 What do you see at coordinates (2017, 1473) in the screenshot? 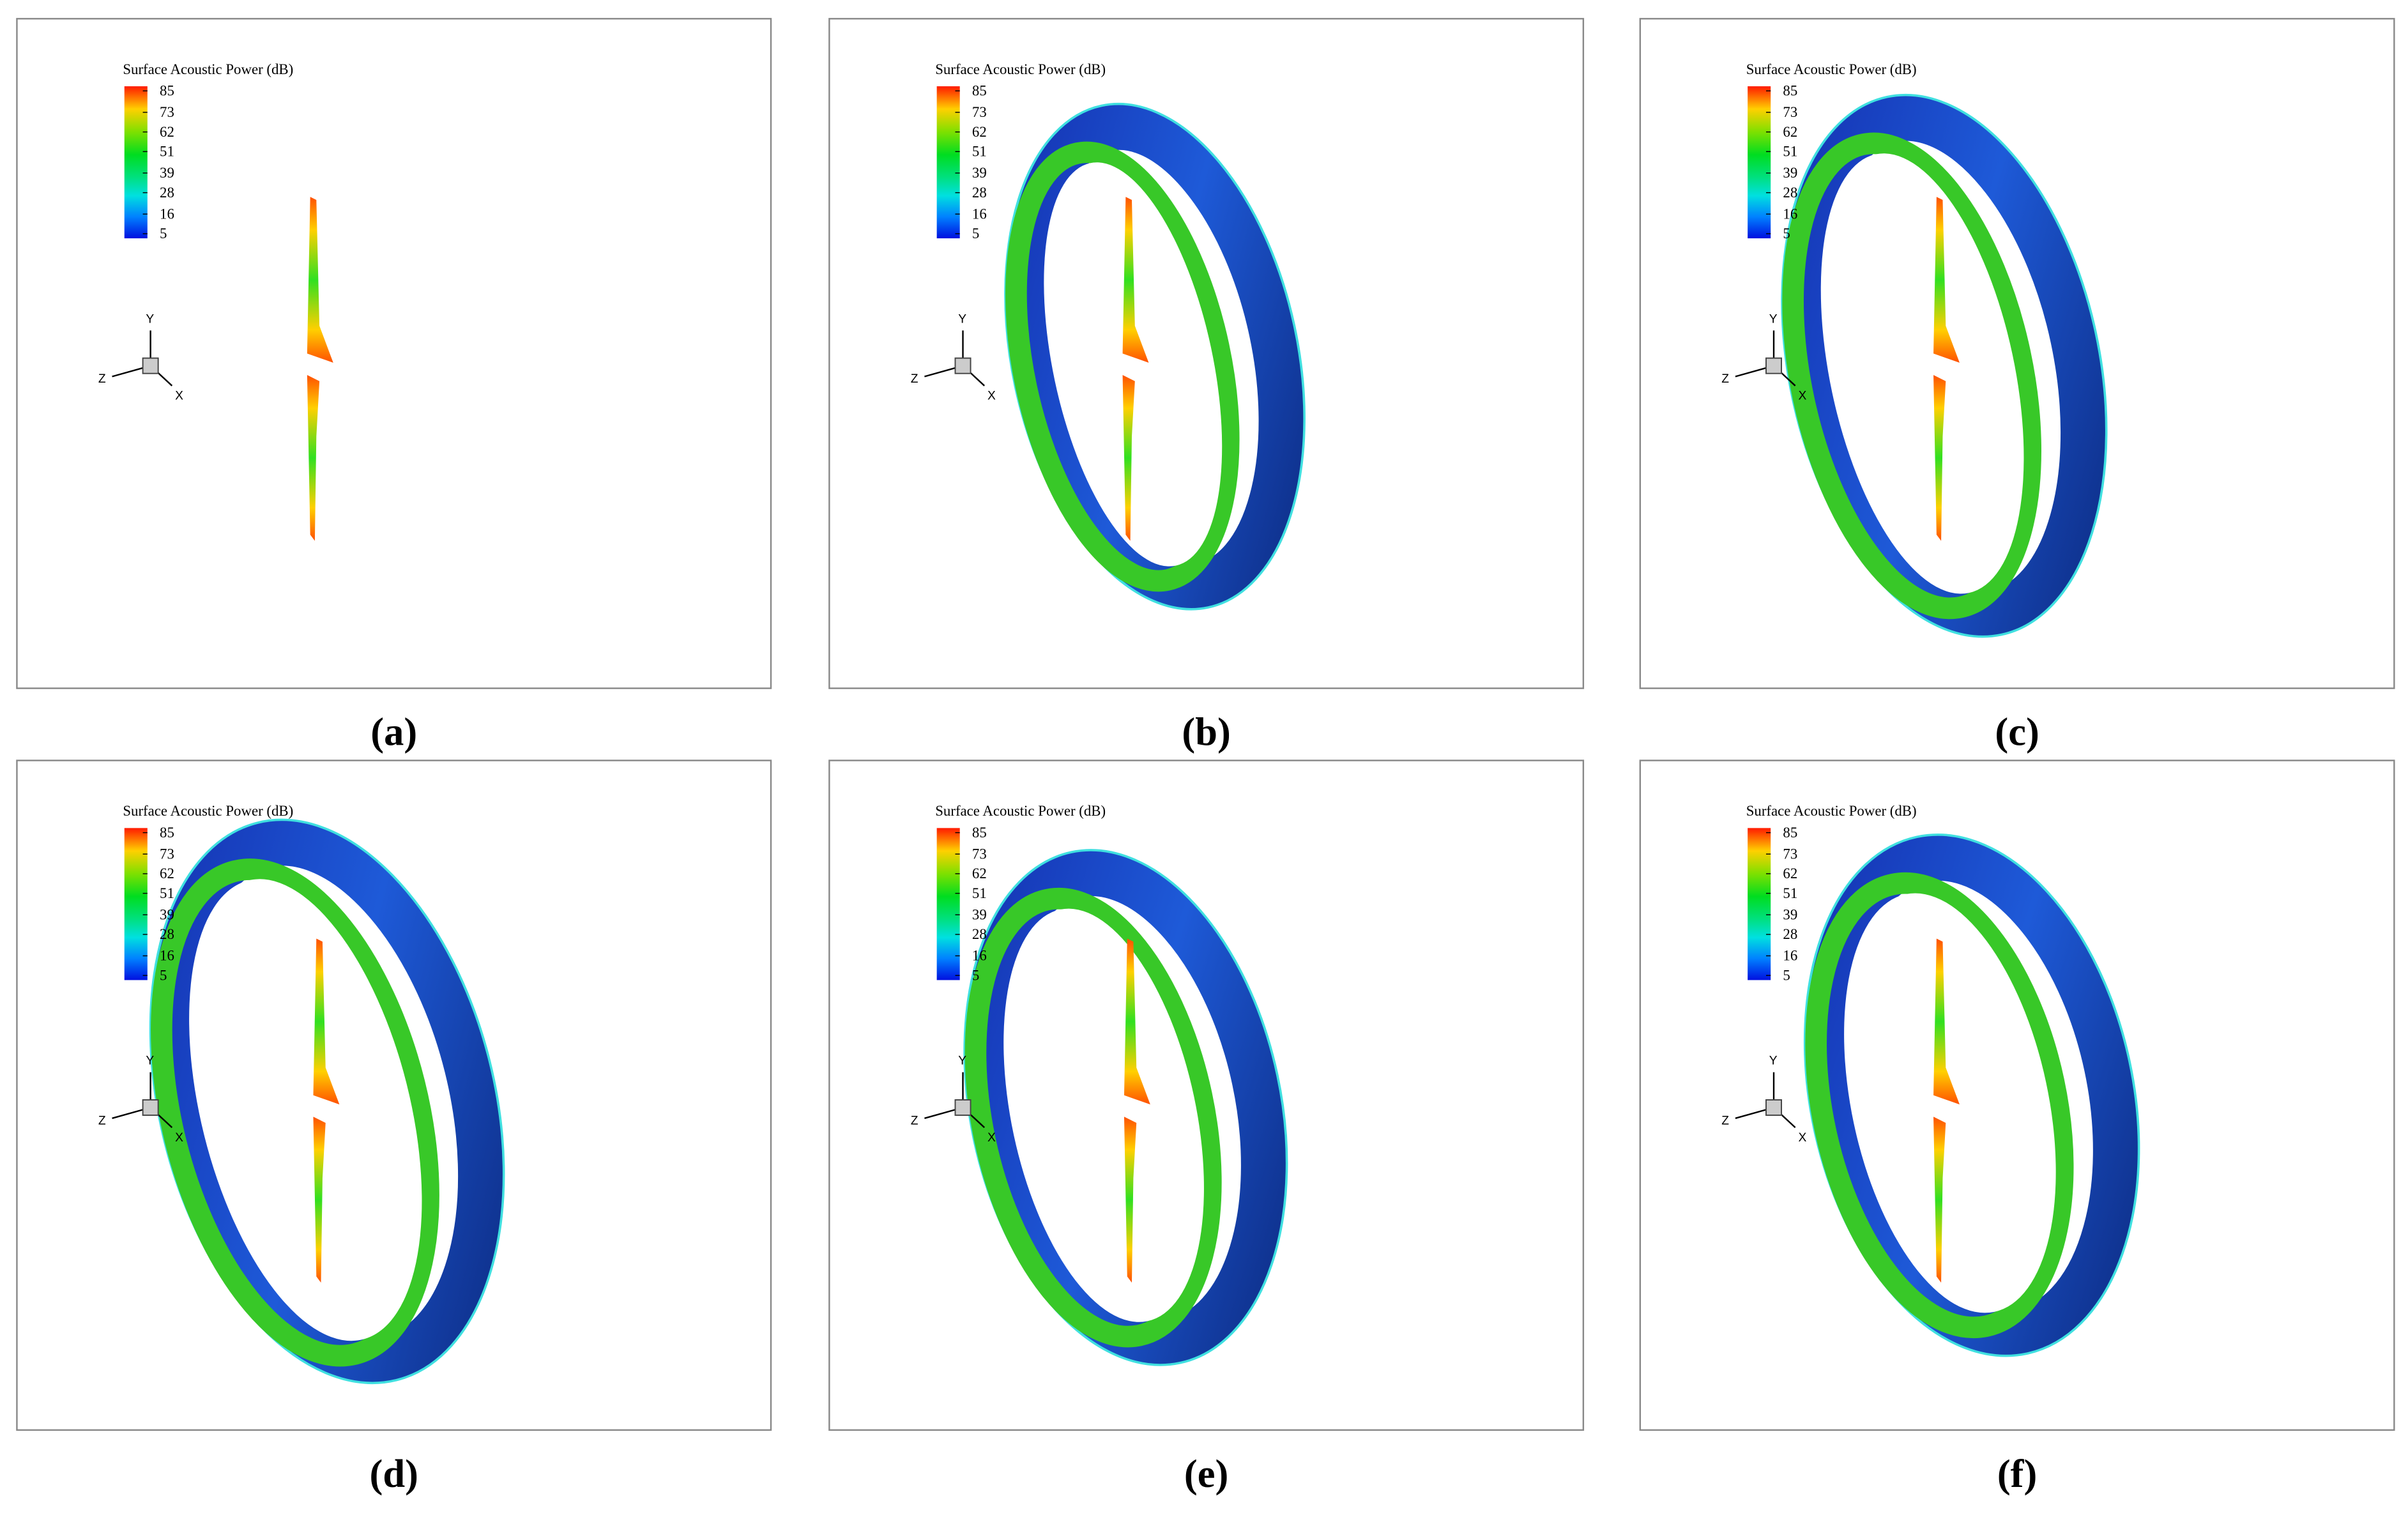
I see `caption: (f)` at bounding box center [2017, 1473].